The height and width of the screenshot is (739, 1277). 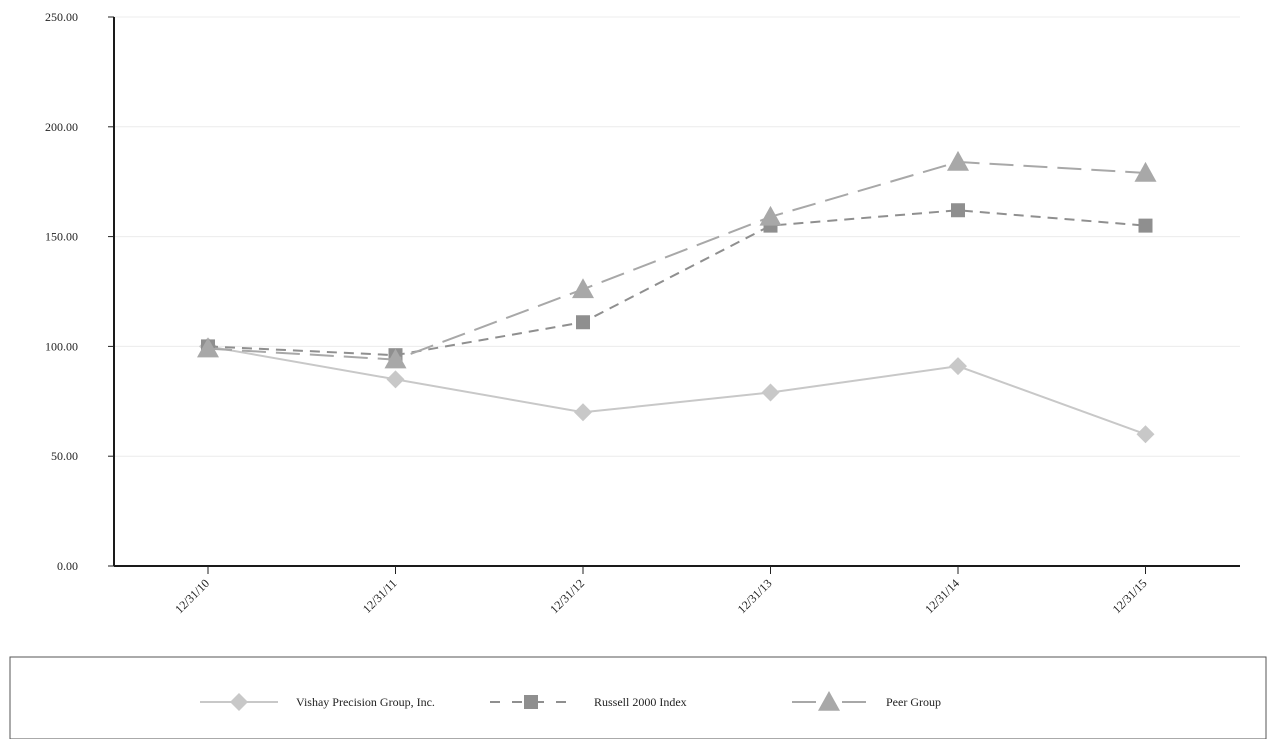 What do you see at coordinates (64, 456) in the screenshot?
I see `y-tick-label: 50.00` at bounding box center [64, 456].